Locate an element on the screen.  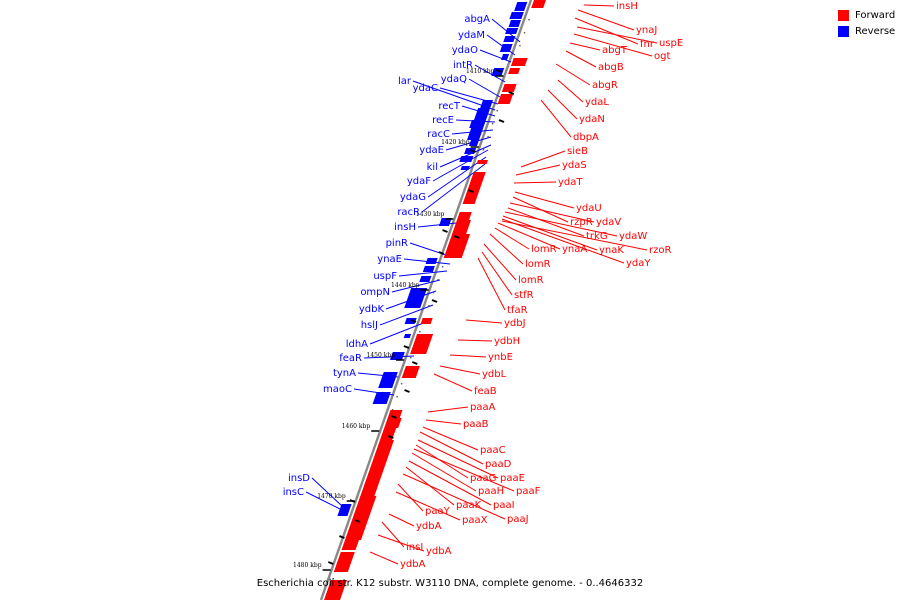
reverse-gene-label: tynA is located at coordinates (344, 373).